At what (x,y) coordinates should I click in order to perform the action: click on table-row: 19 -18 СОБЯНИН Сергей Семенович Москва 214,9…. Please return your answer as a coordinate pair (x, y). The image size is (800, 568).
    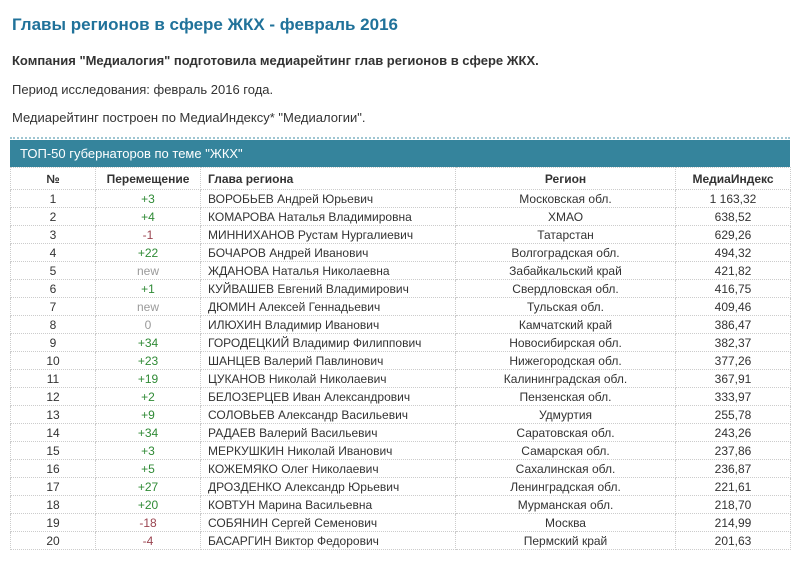
    Looking at the image, I should click on (400, 522).